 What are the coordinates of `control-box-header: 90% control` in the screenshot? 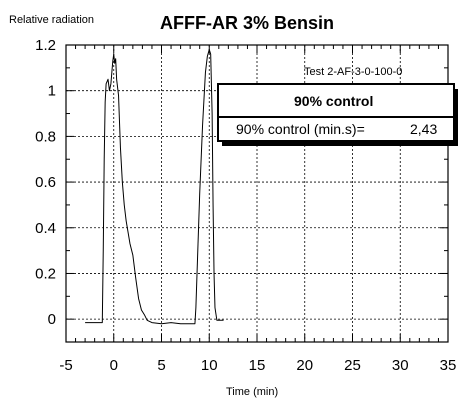 It's located at (333, 101).